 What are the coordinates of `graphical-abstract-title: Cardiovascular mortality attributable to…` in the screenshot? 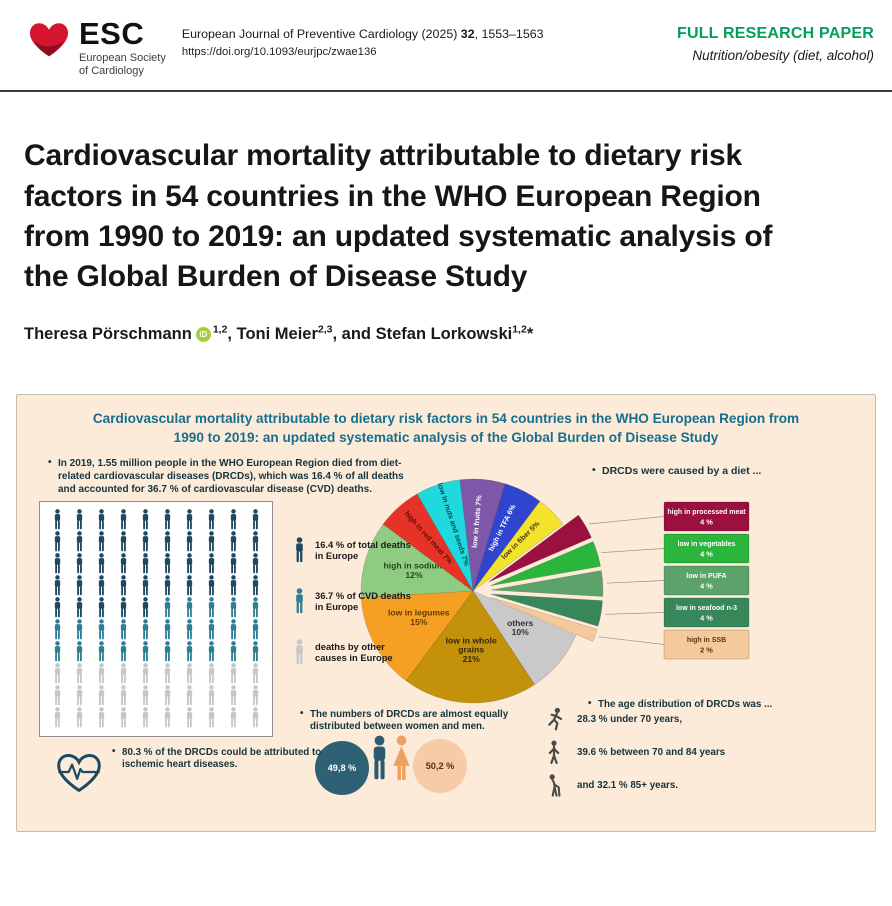 It's located at (446, 427).